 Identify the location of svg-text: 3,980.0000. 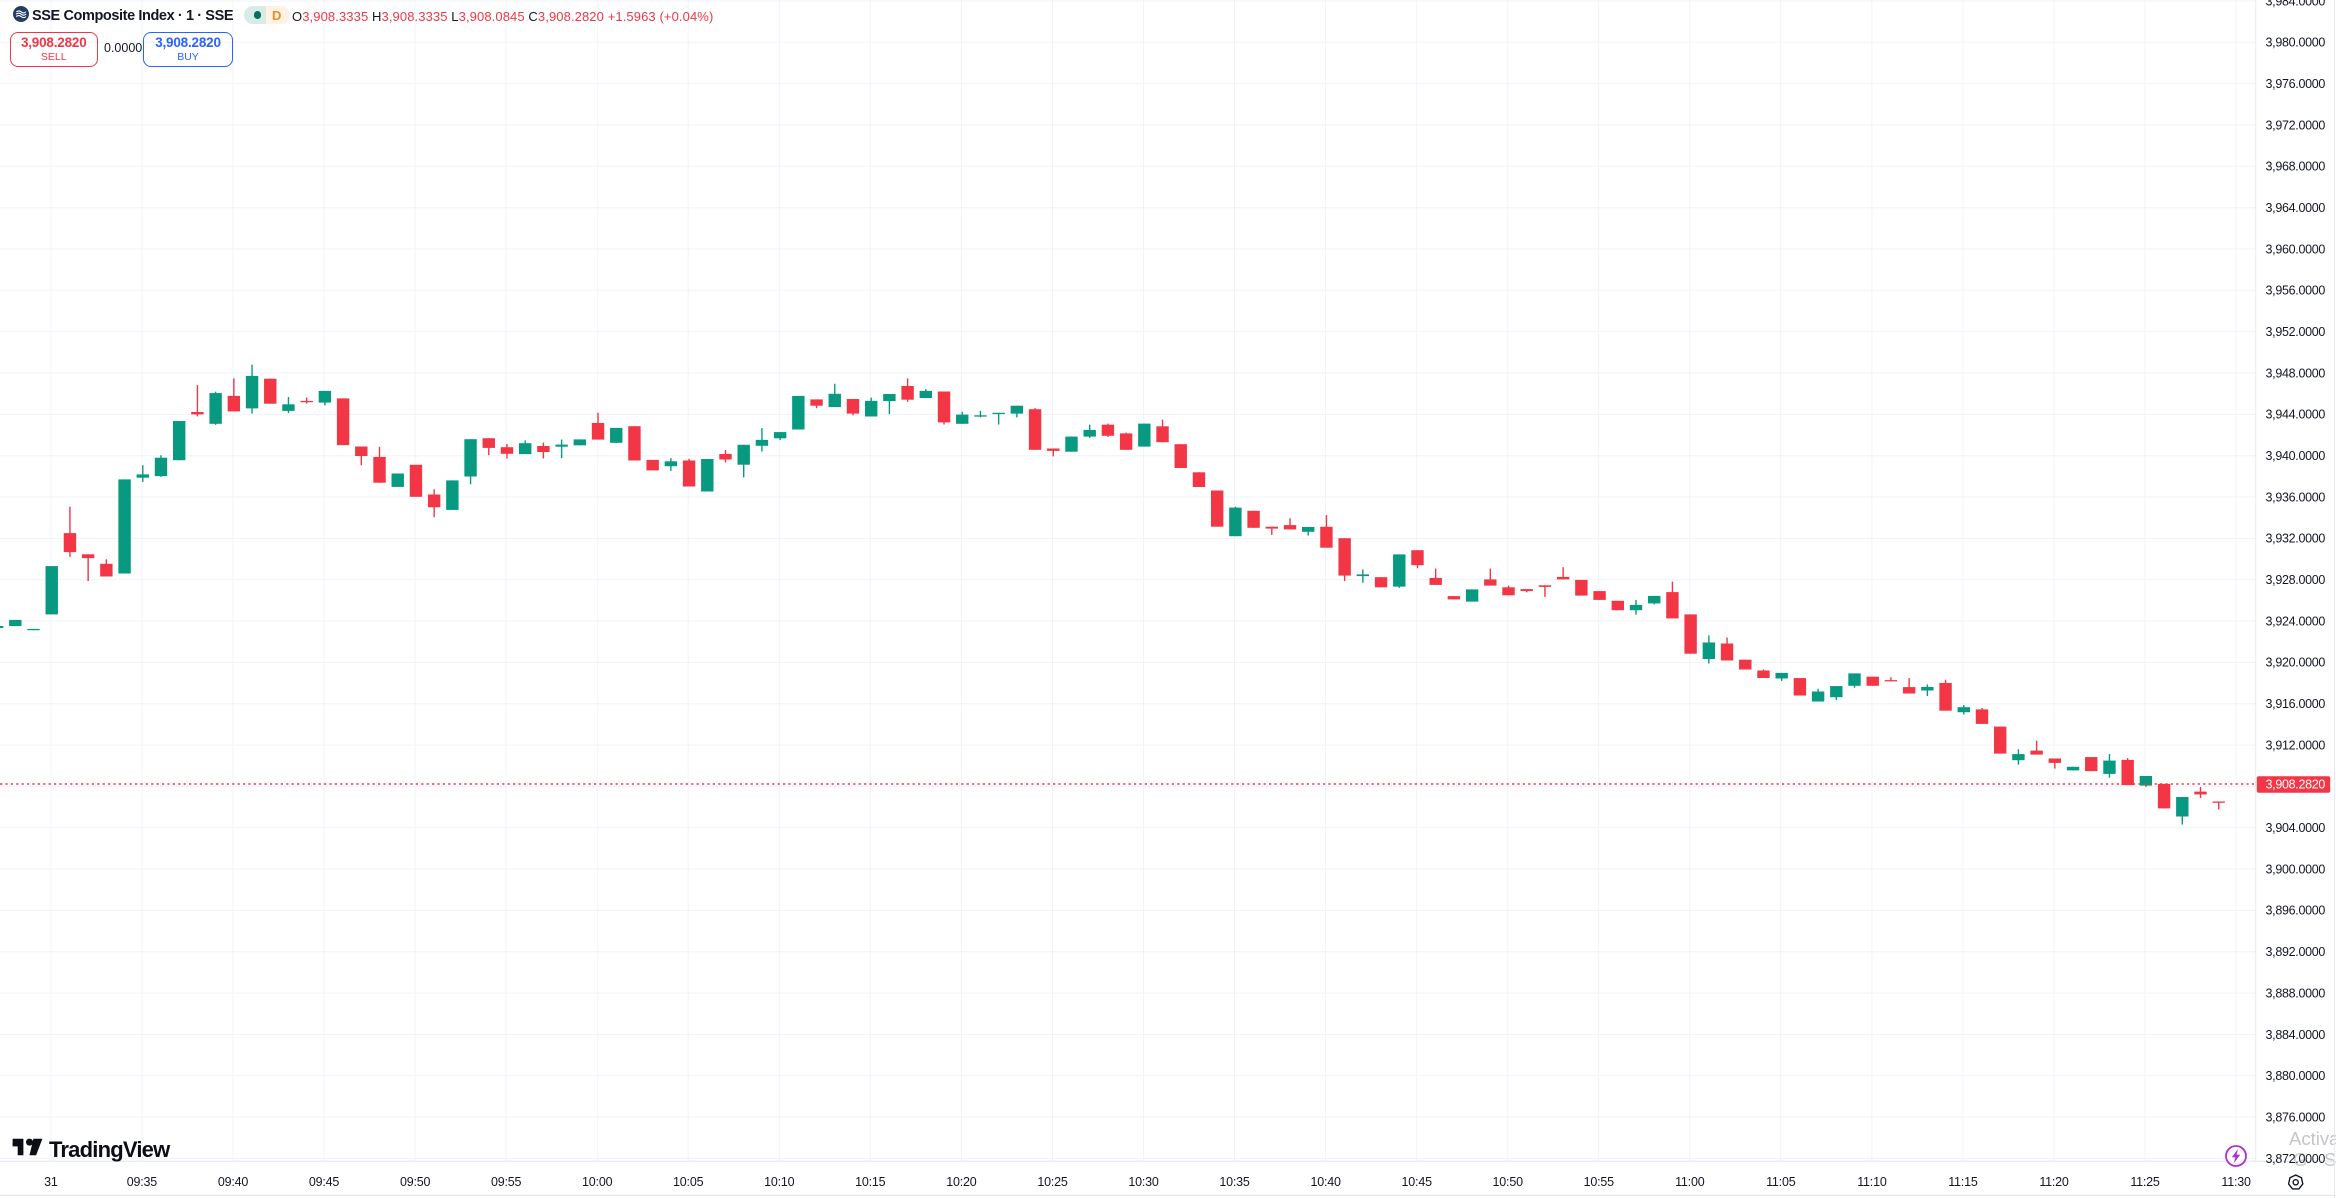
(2296, 43).